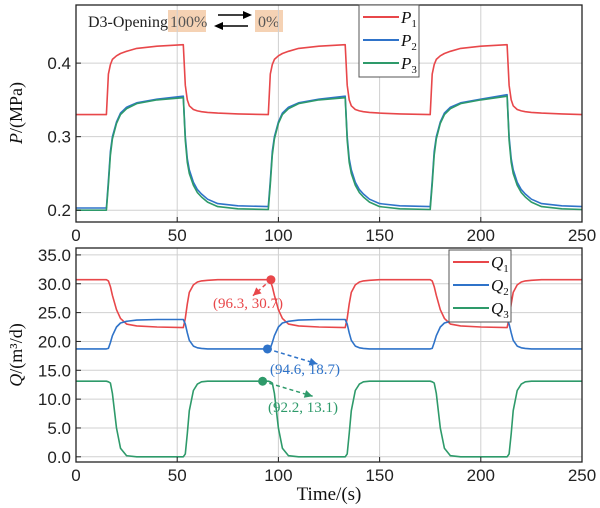 The height and width of the screenshot is (508, 600). Describe the element at coordinates (54, 399) in the screenshot. I see `y-tick-label: 10.0` at that location.